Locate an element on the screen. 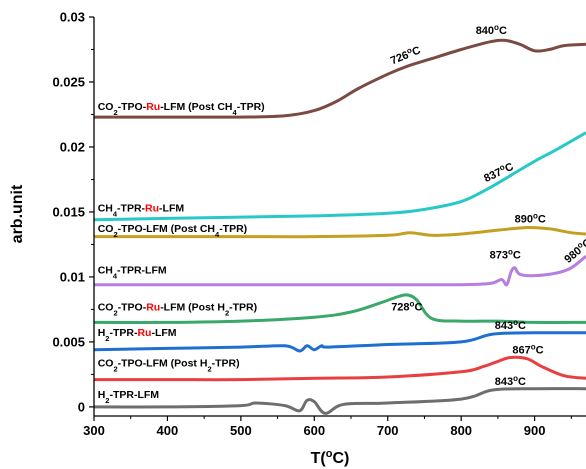 This screenshot has width=586, height=469. series-label-4: CO2-TPO-Ru-LFM (Post H2-TPR) is located at coordinates (177, 310).